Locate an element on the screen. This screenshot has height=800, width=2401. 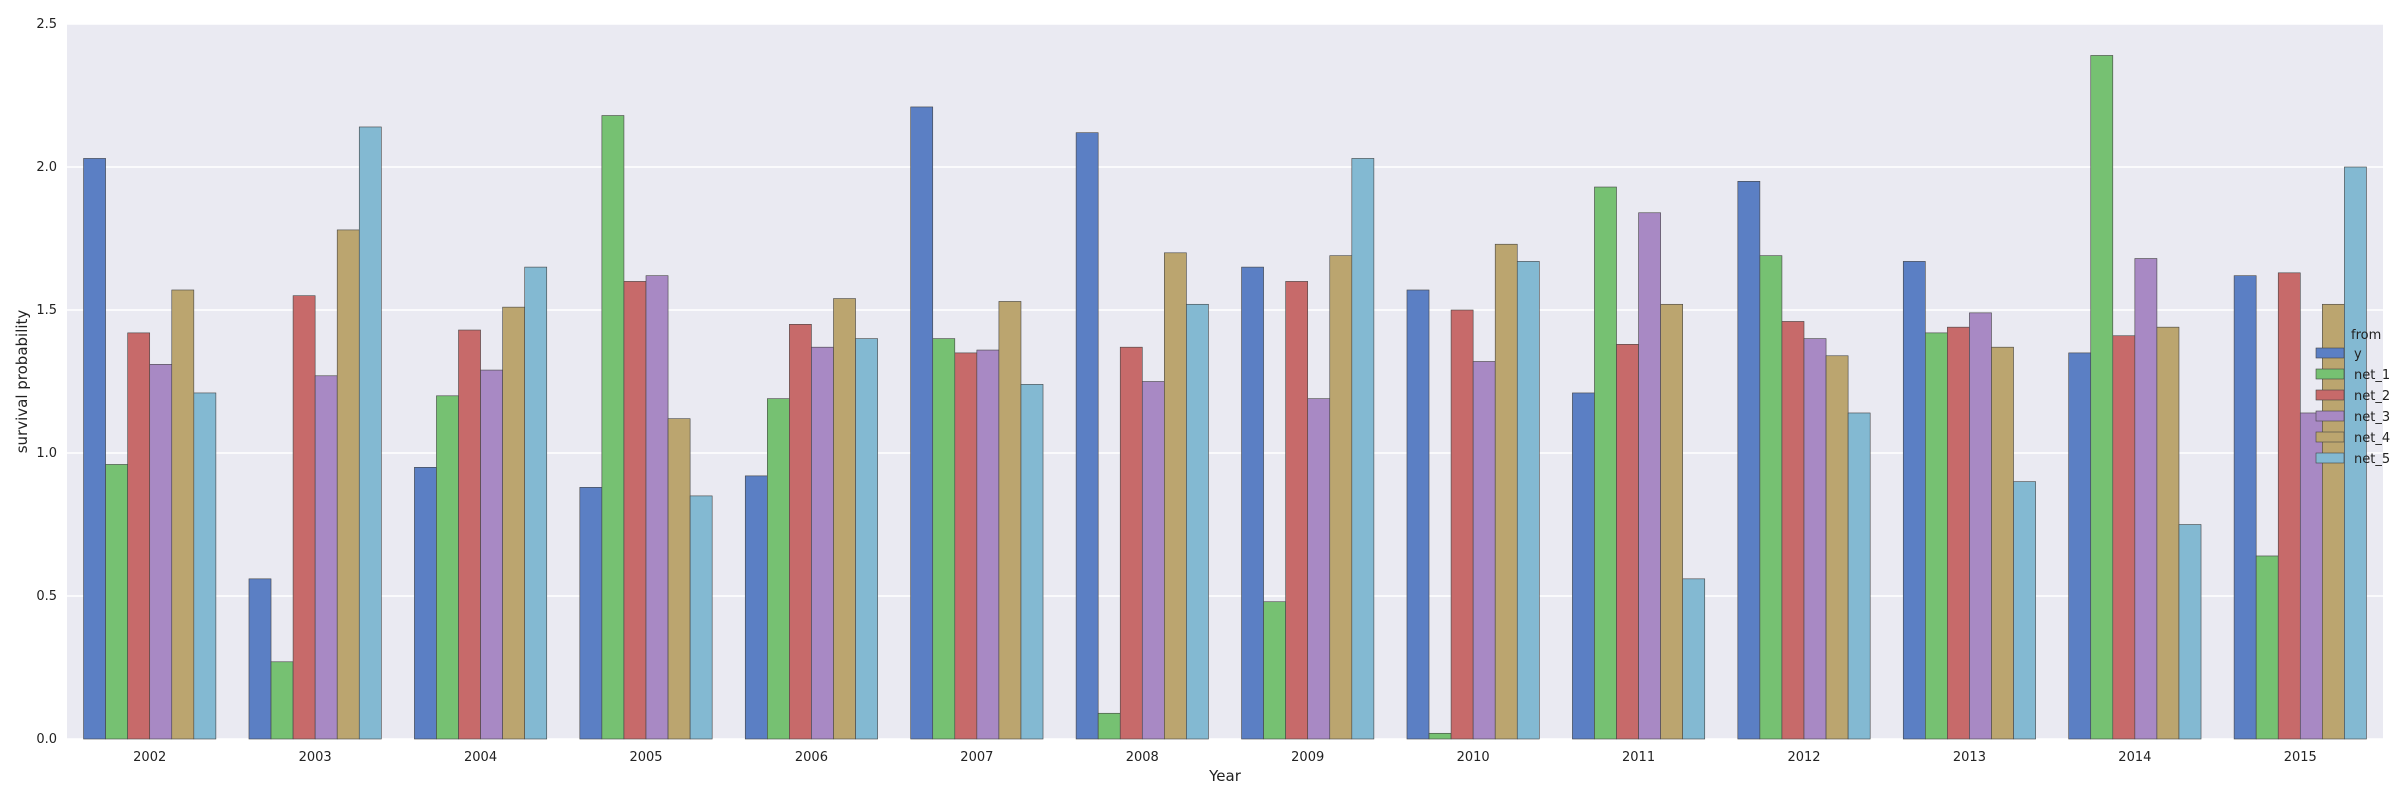
x-tick-label: 2010 is located at coordinates (1473, 757).